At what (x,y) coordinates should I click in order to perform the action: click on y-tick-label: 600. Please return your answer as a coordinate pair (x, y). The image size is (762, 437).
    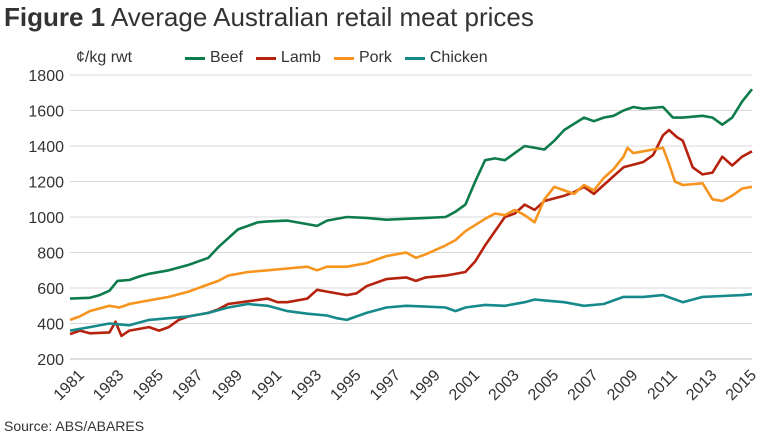
    Looking at the image, I should click on (50, 289).